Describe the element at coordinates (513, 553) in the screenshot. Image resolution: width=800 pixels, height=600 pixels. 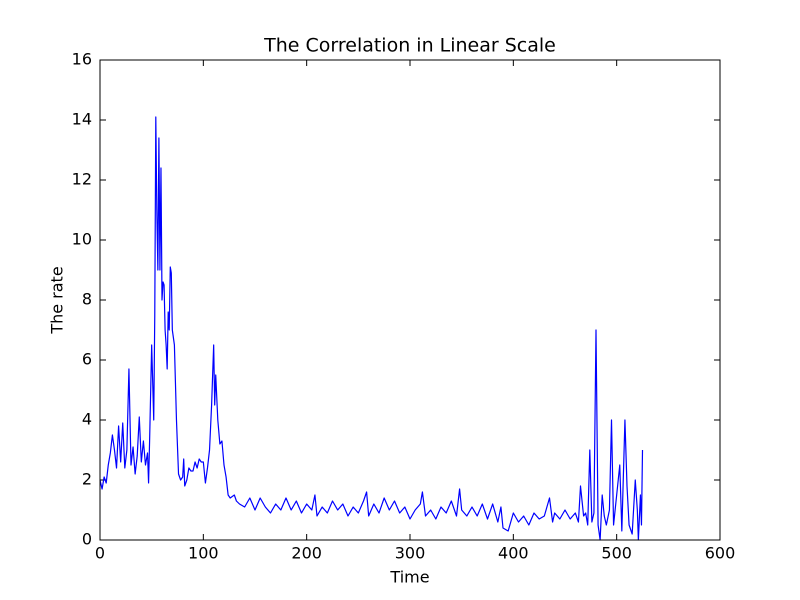
I see `x-tick-label: 400` at that location.